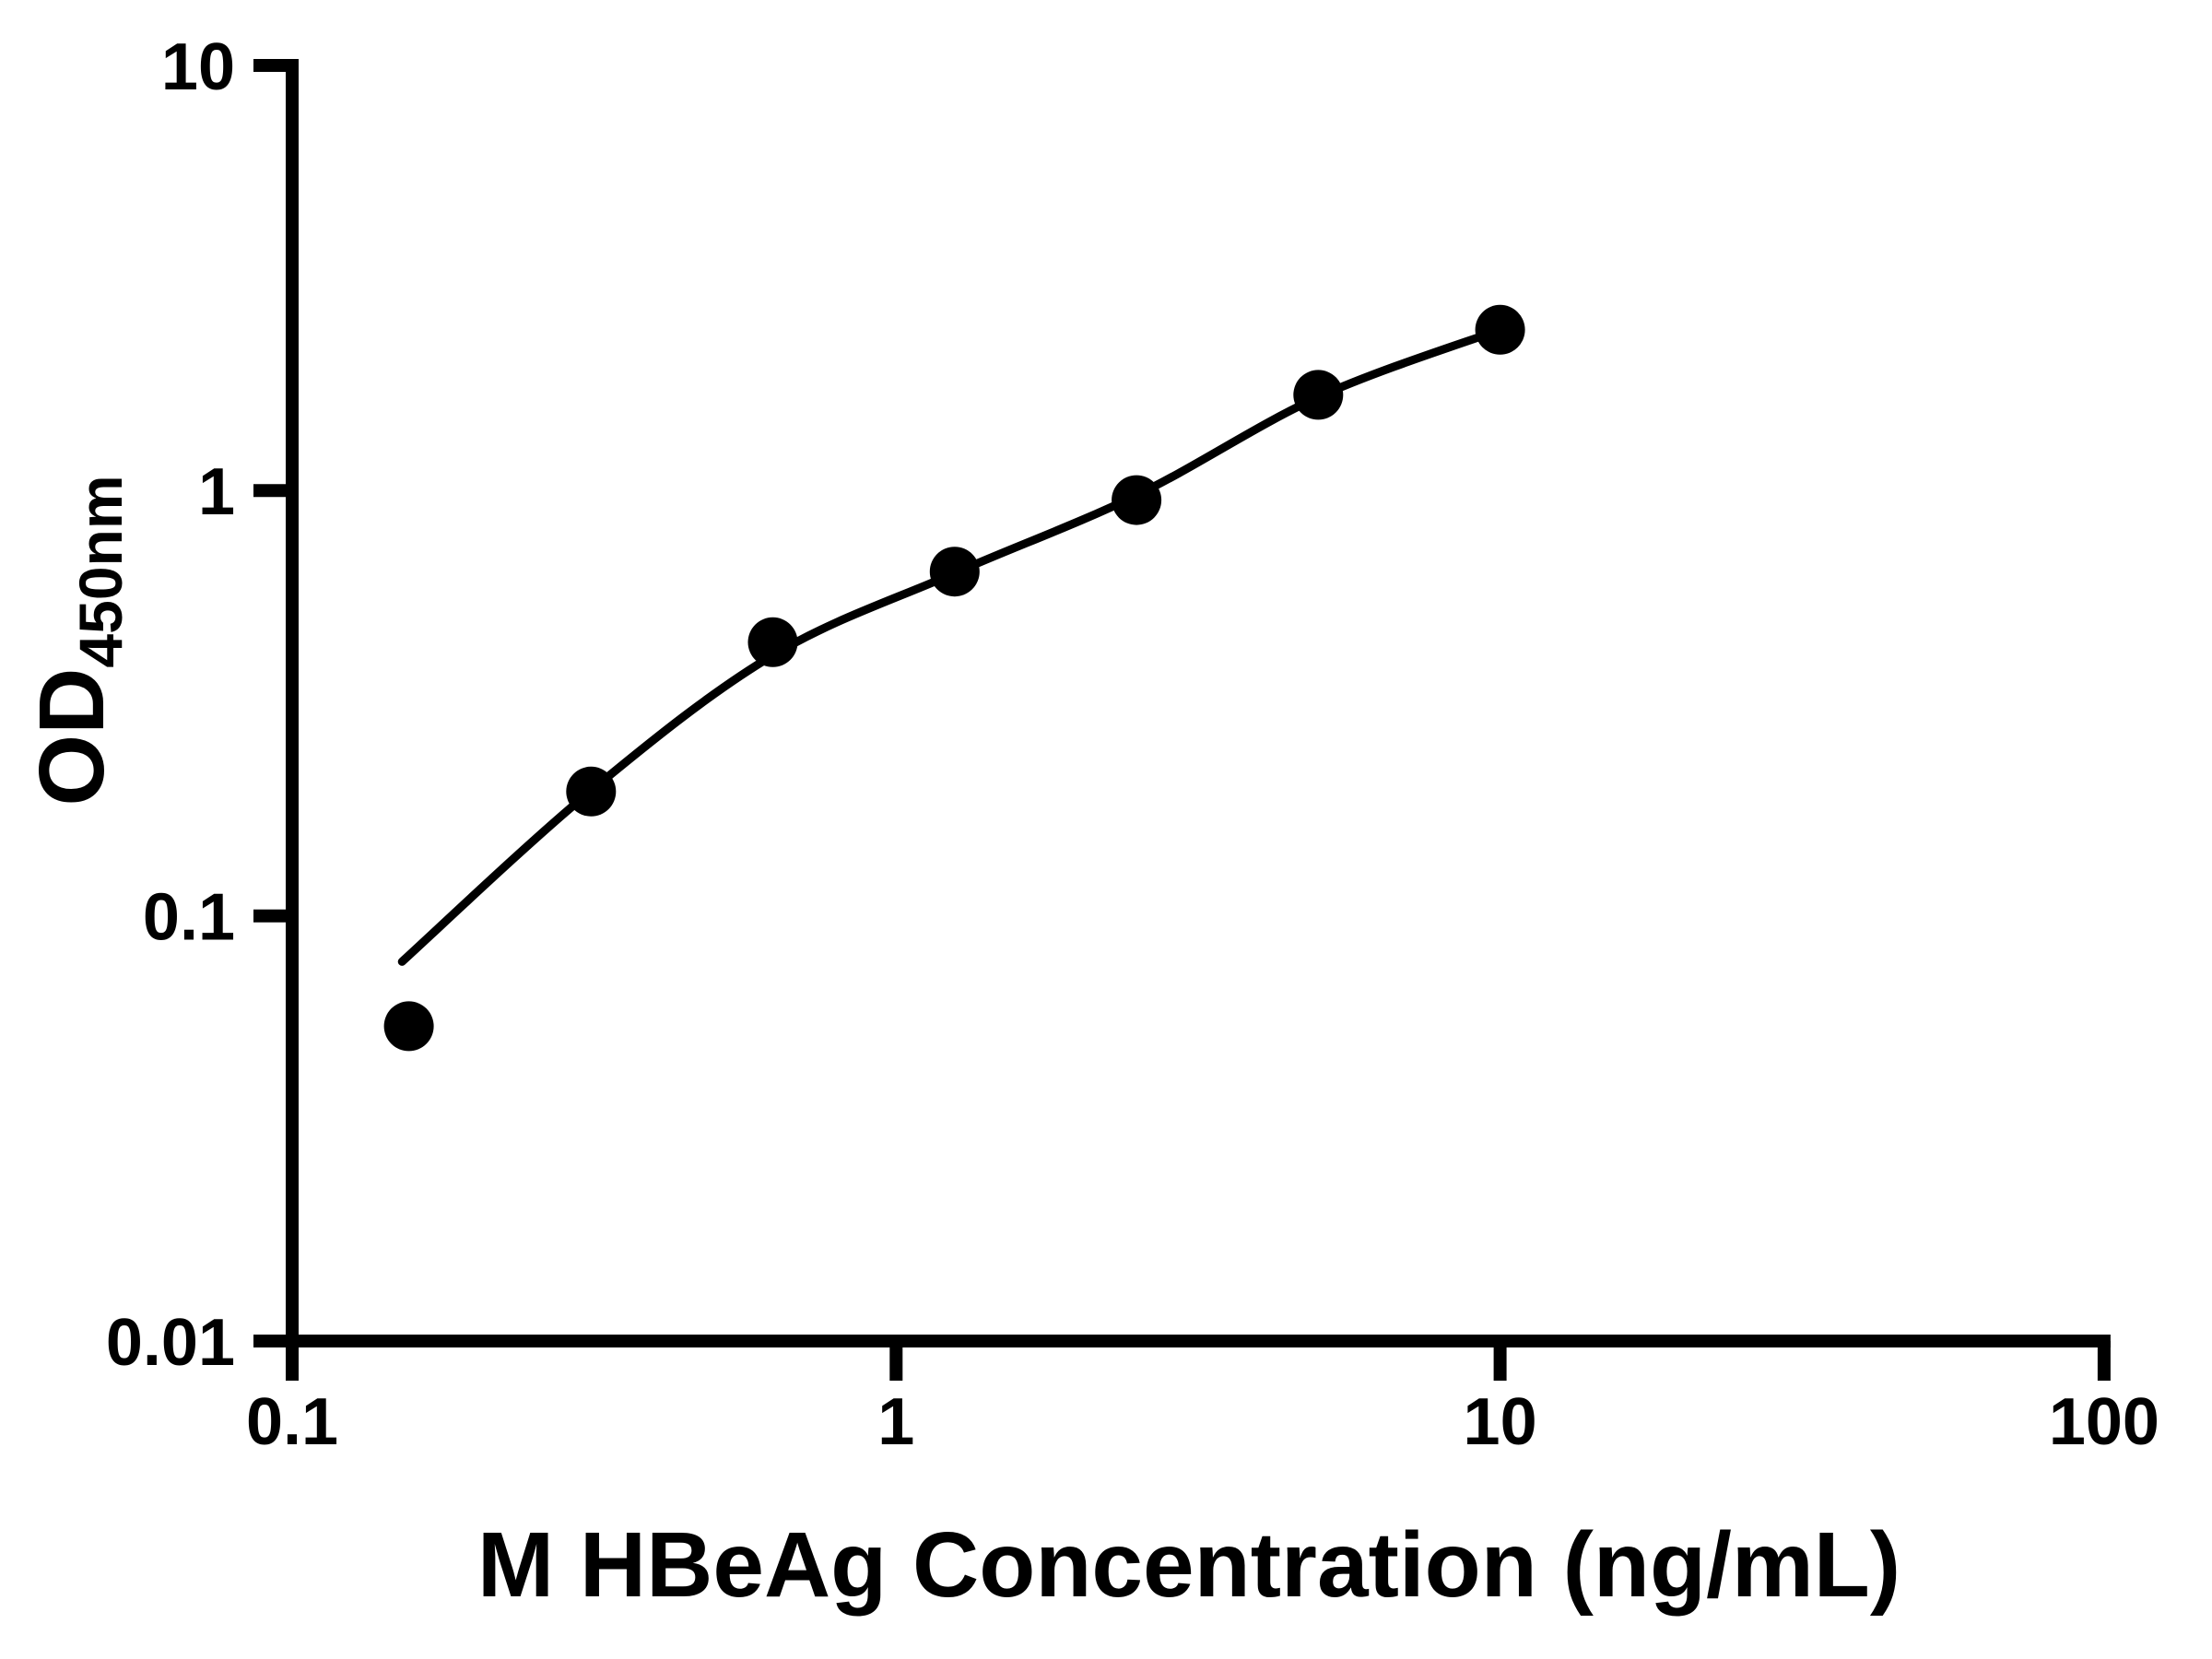 Image resolution: width=2212 pixels, height=1659 pixels. I want to click on y-tick-label: 0.01, so click(170, 1343).